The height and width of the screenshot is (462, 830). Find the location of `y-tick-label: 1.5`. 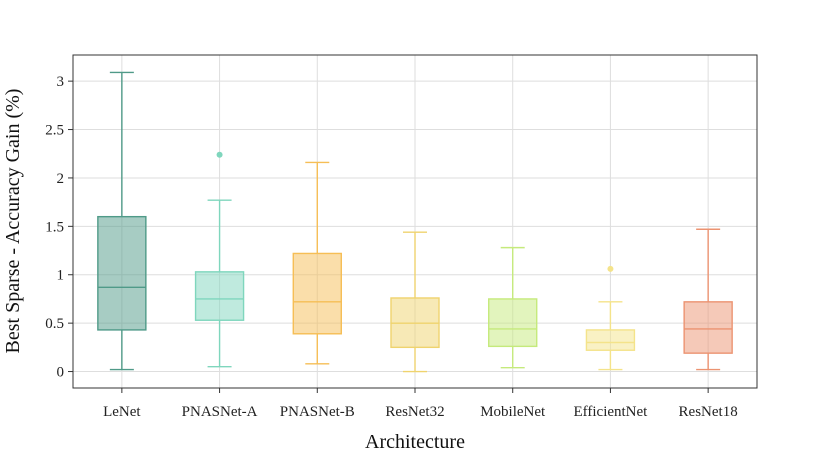

y-tick-label: 1.5 is located at coordinates (54, 227).